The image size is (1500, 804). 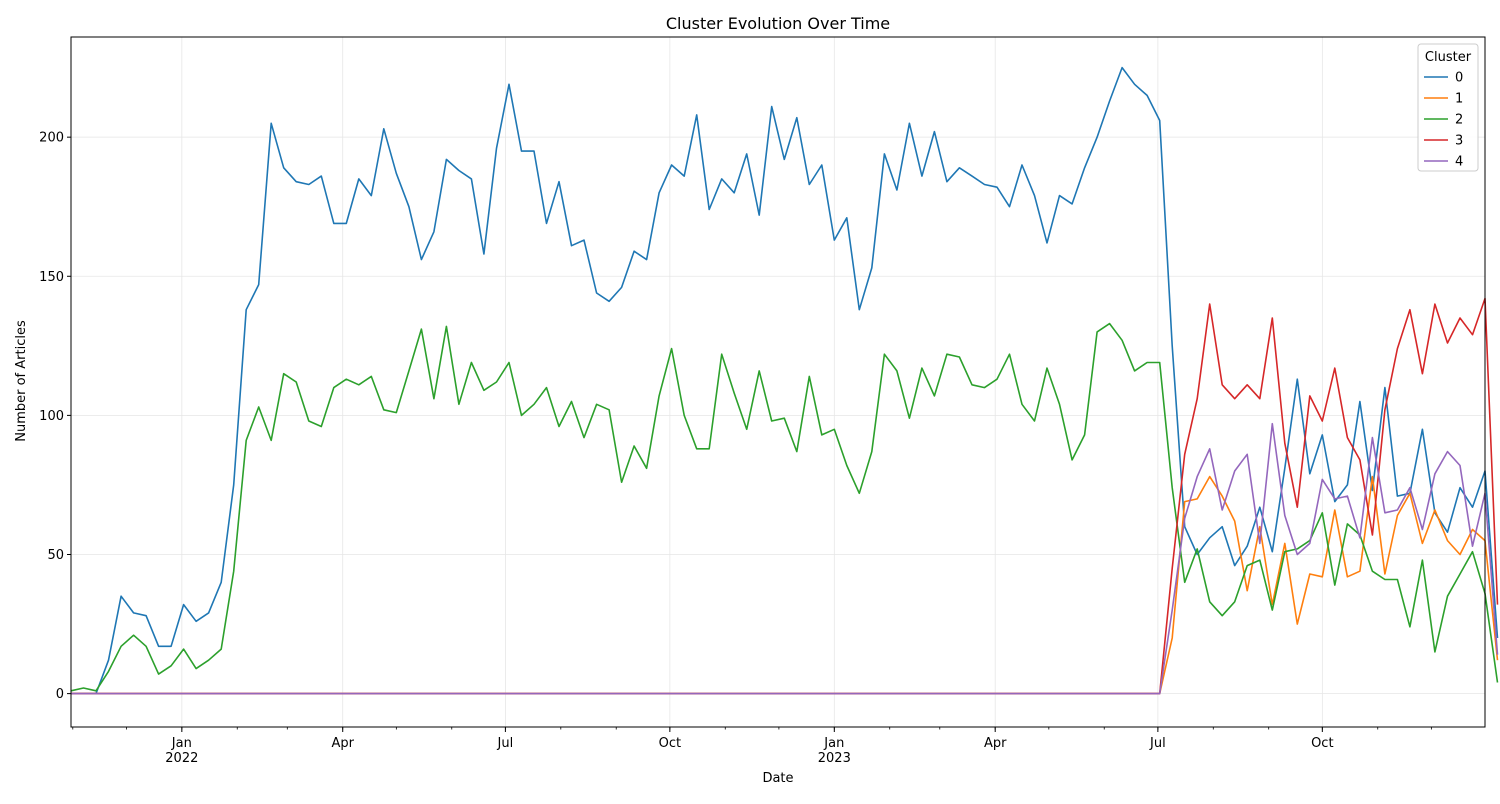 I want to click on y-axis-label: Number of Articles, so click(x=21, y=381).